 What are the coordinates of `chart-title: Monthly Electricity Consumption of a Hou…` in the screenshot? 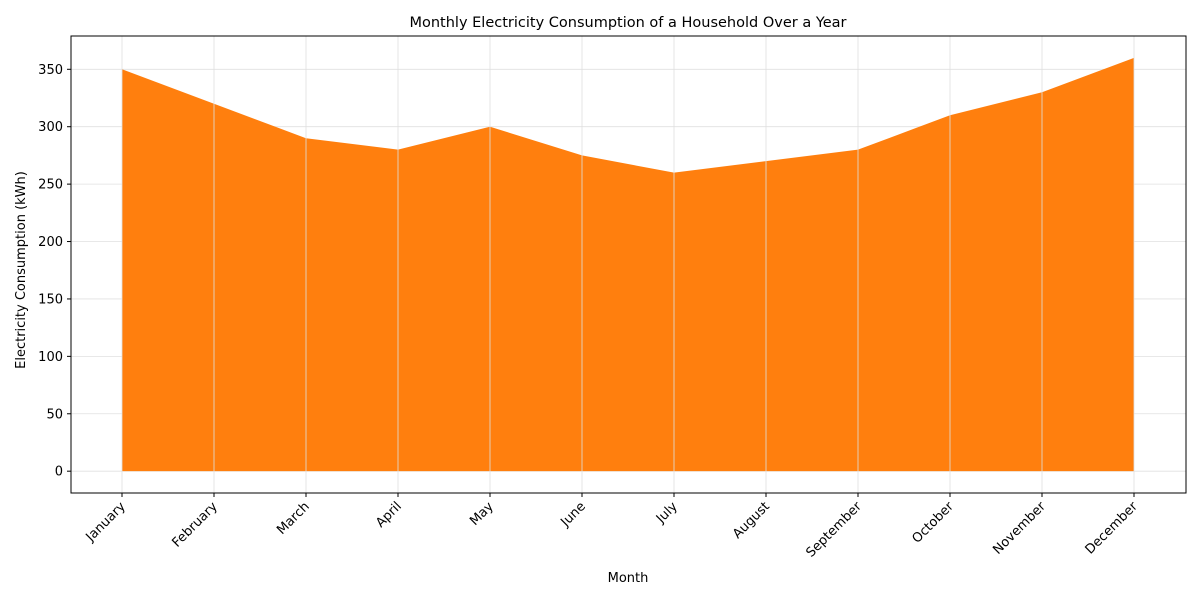 It's located at (627, 23).